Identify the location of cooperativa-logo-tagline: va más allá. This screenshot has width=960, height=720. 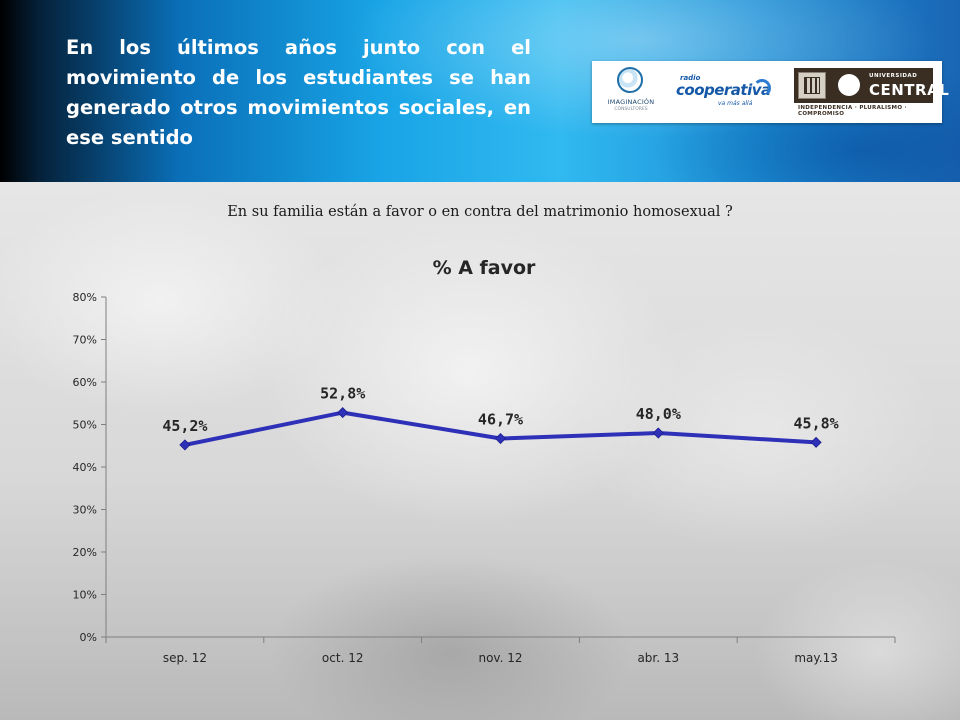
(735, 103).